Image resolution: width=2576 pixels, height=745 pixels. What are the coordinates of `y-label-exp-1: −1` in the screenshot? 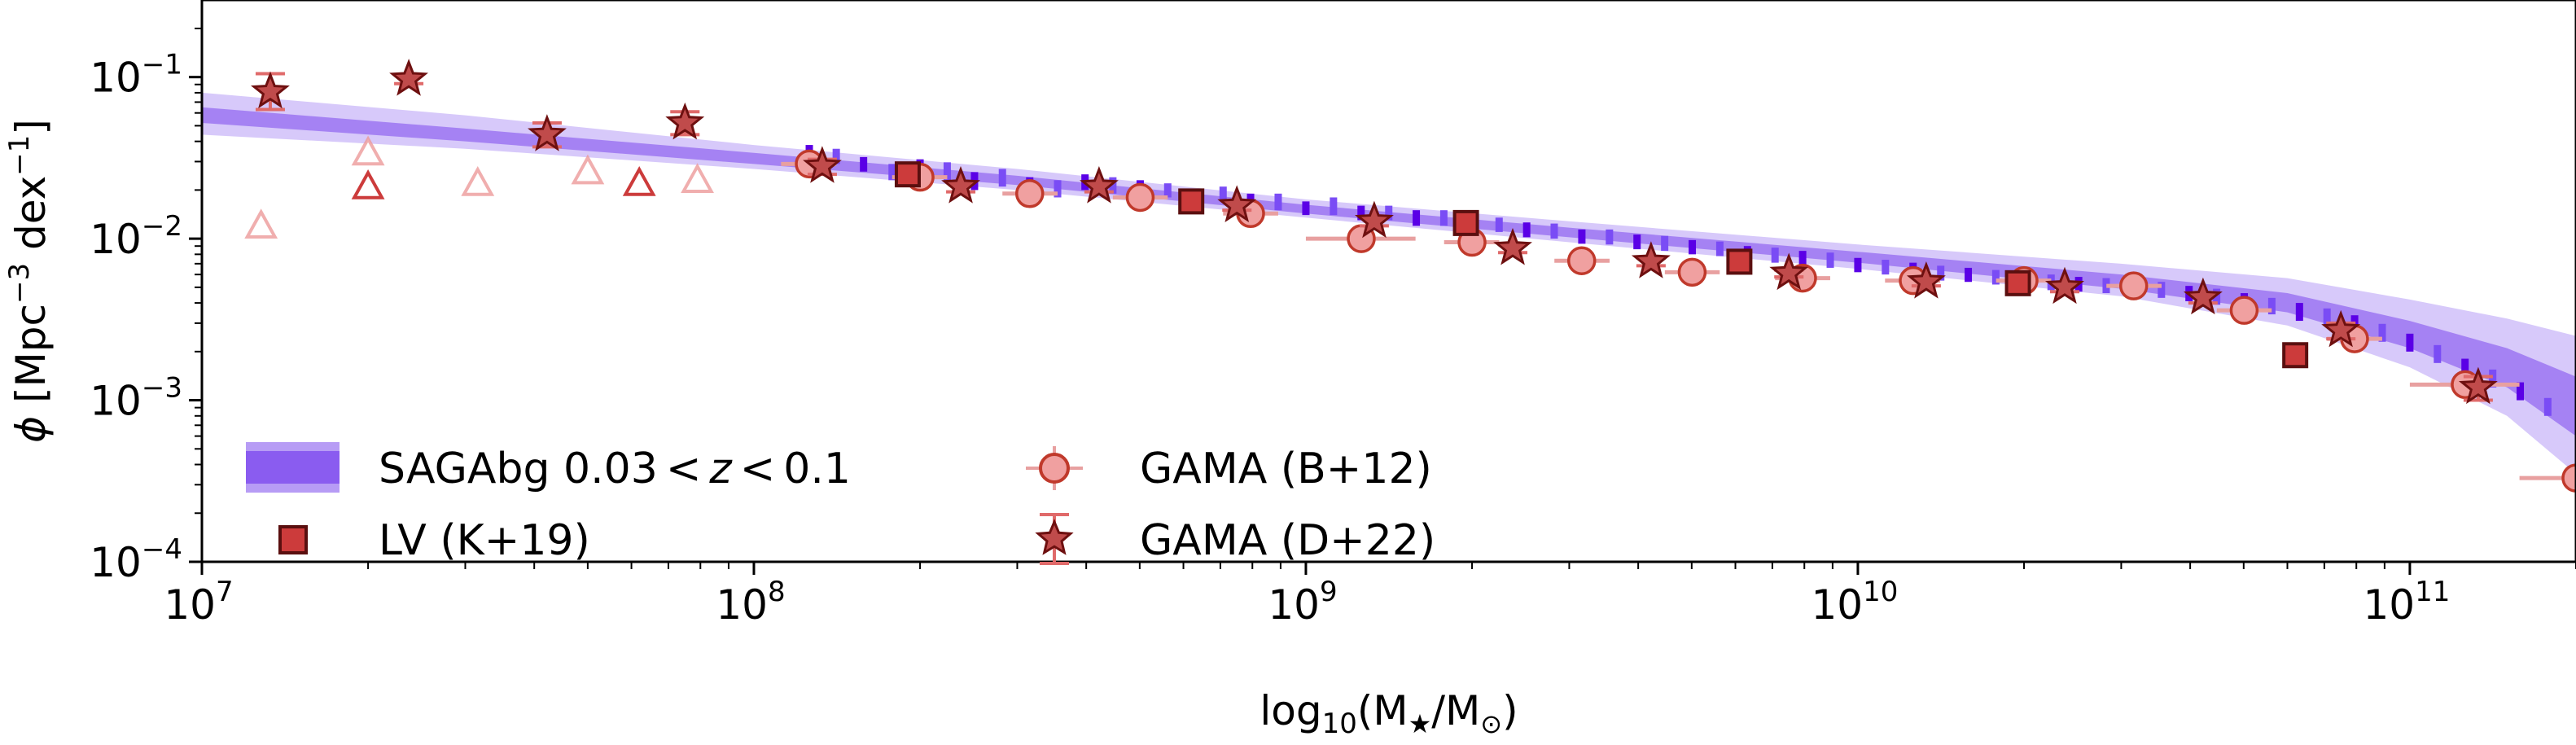 It's located at (19, 155).